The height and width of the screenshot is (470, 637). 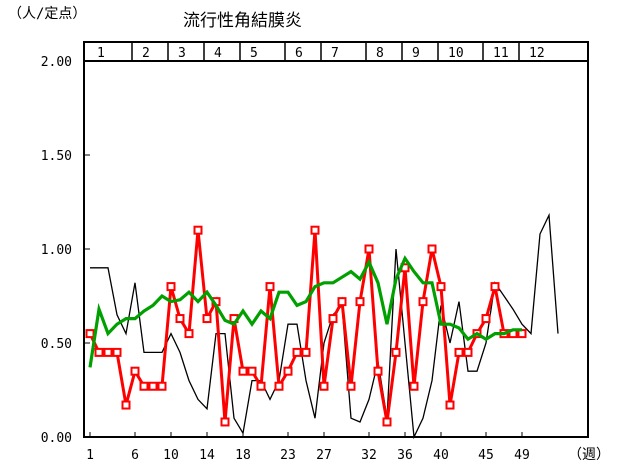 I want to click on month-label: 8, so click(x=380, y=53).